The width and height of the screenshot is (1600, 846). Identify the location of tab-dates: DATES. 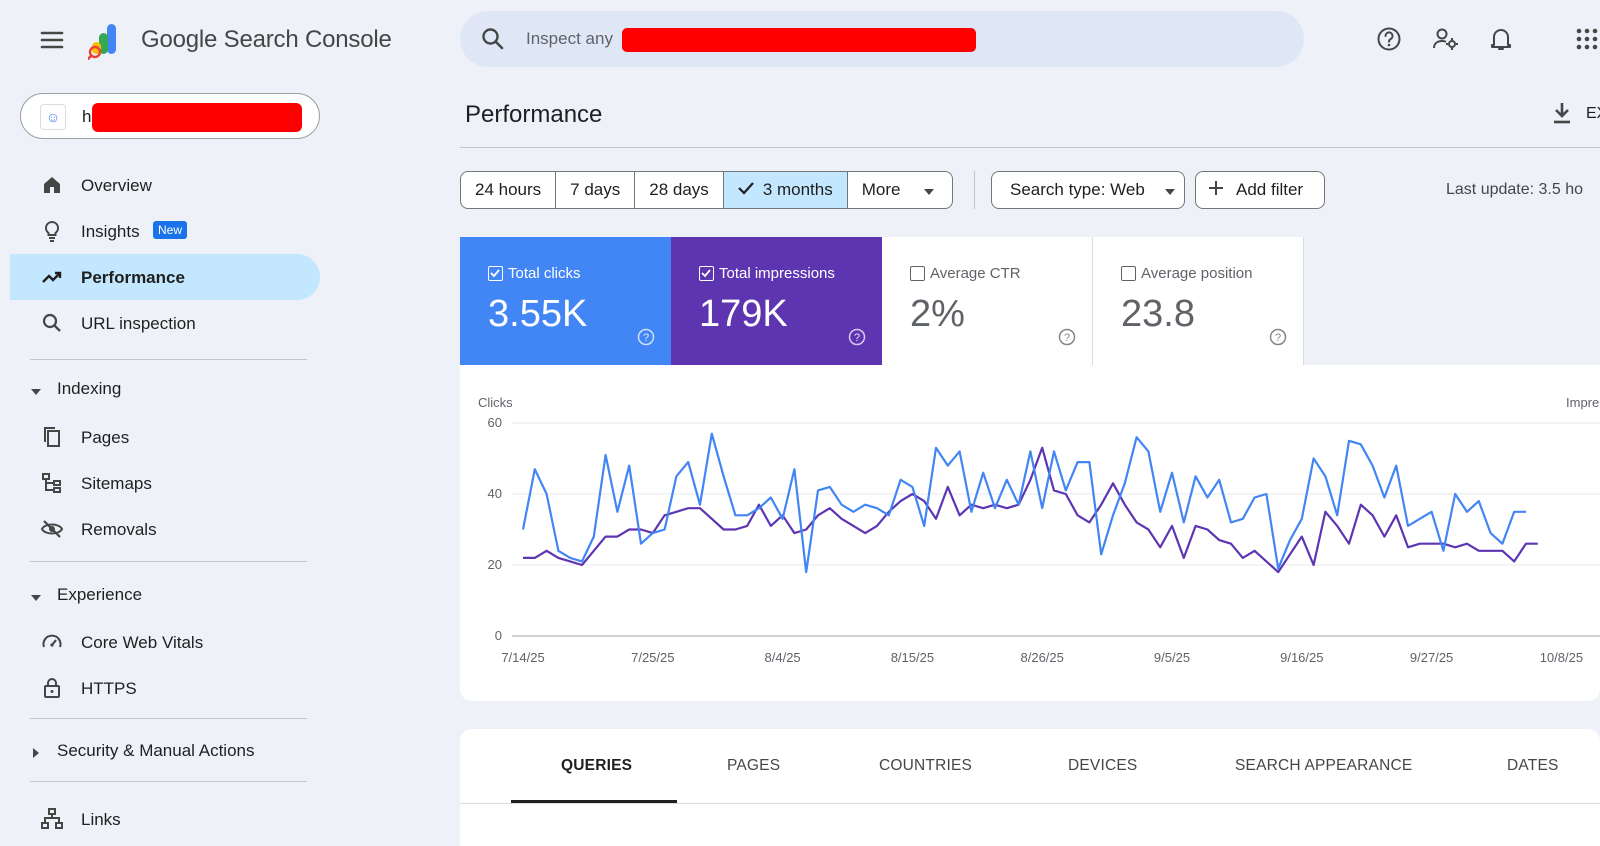
(1533, 765).